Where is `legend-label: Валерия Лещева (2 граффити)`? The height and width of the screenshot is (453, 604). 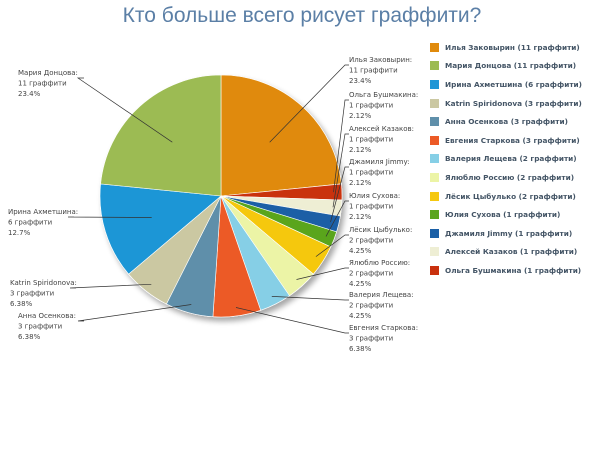 legend-label: Валерия Лещева (2 граффити) is located at coordinates (511, 159).